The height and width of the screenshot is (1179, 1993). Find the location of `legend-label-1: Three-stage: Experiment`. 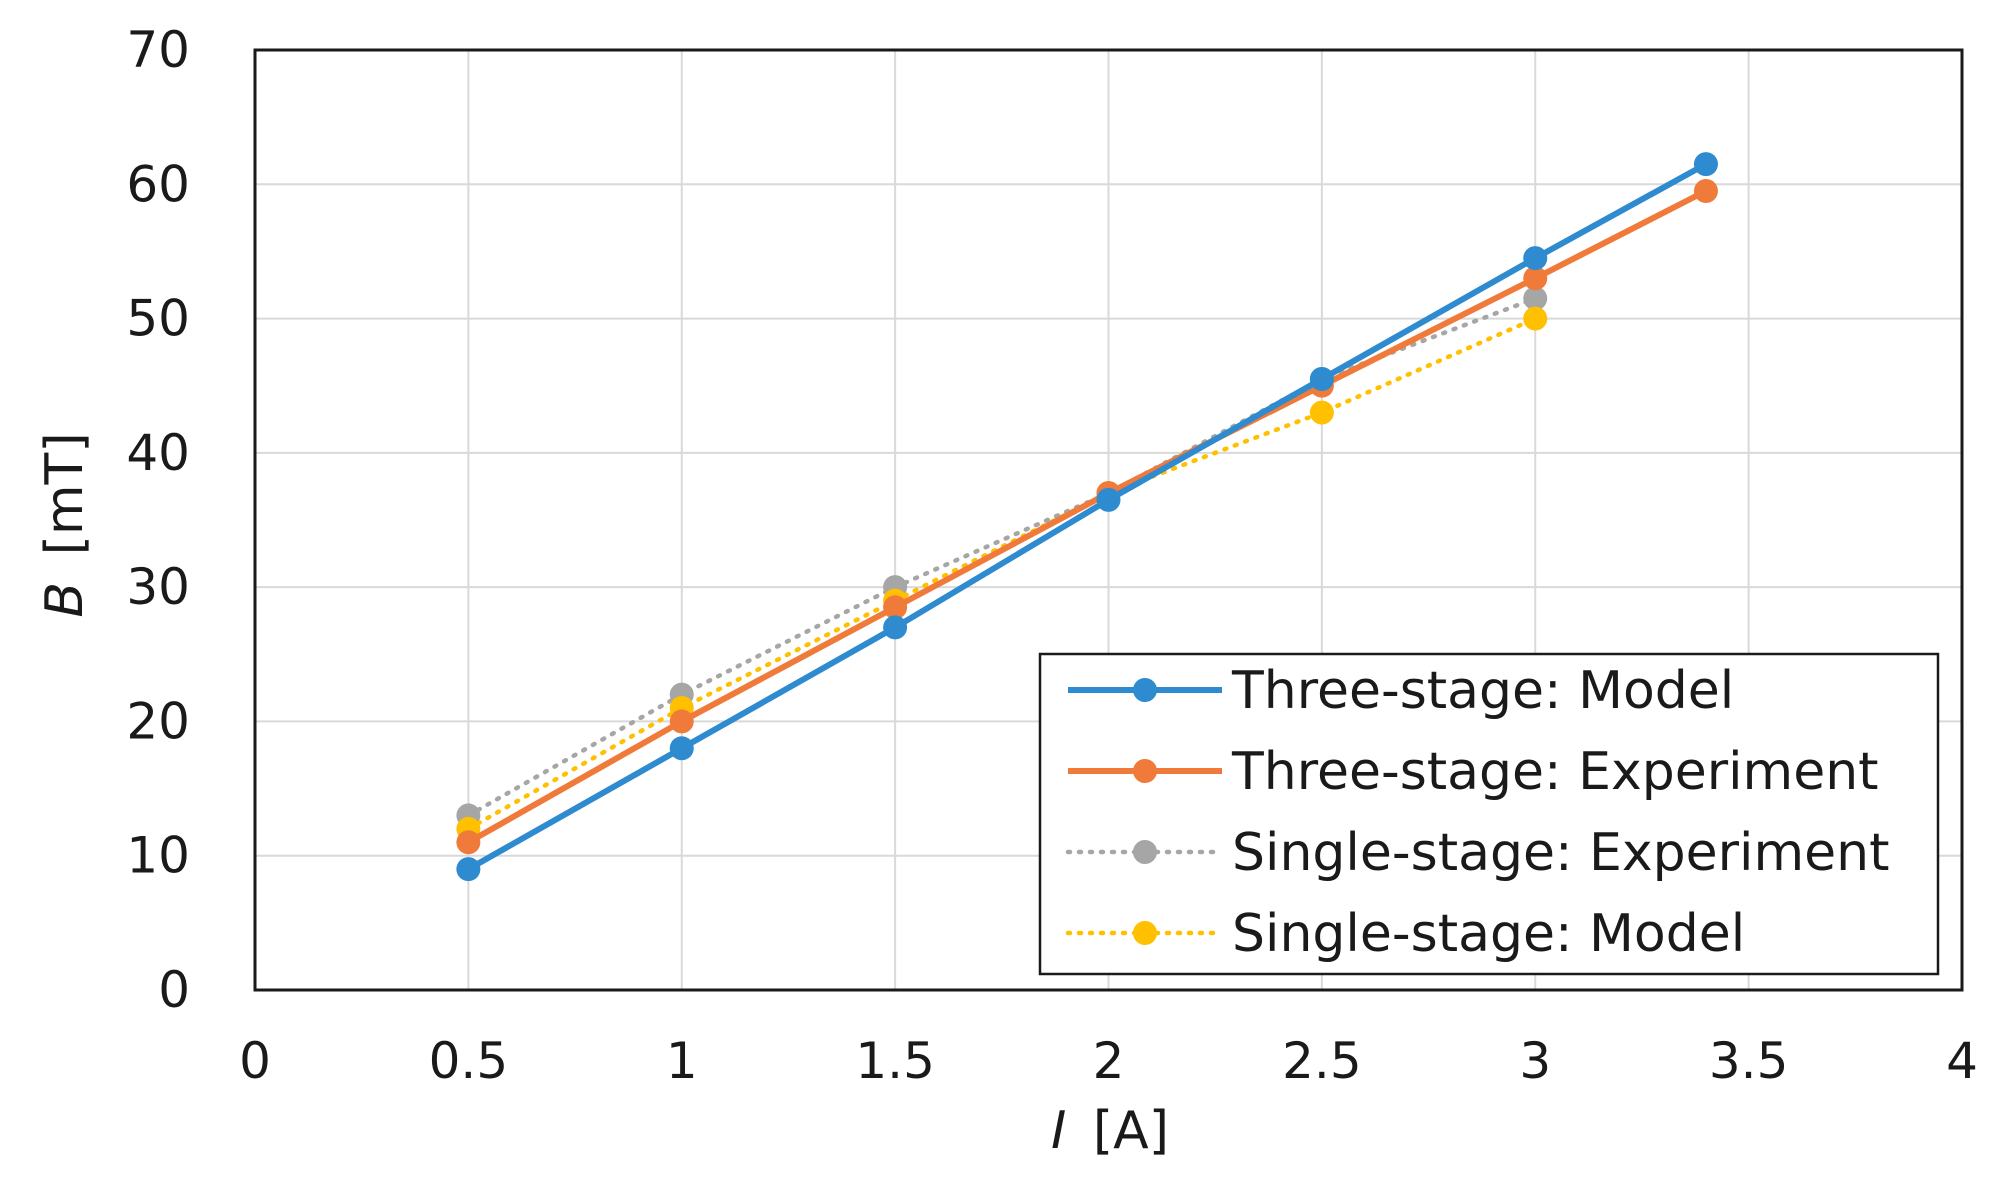

legend-label-1: Three-stage: Experiment is located at coordinates (1555, 772).